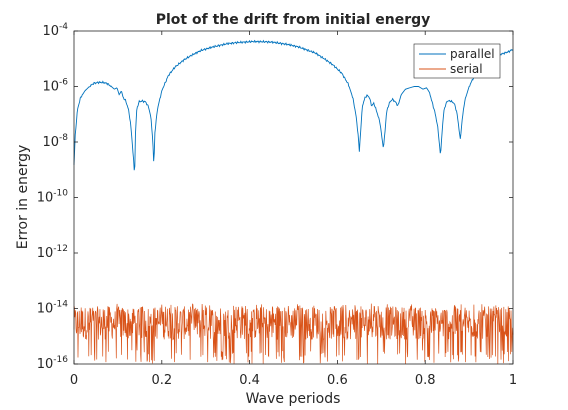 Image resolution: width=568 pixels, height=410 pixels. Describe the element at coordinates (23, 197) in the screenshot. I see `y-axis-label: Error in energy` at that location.